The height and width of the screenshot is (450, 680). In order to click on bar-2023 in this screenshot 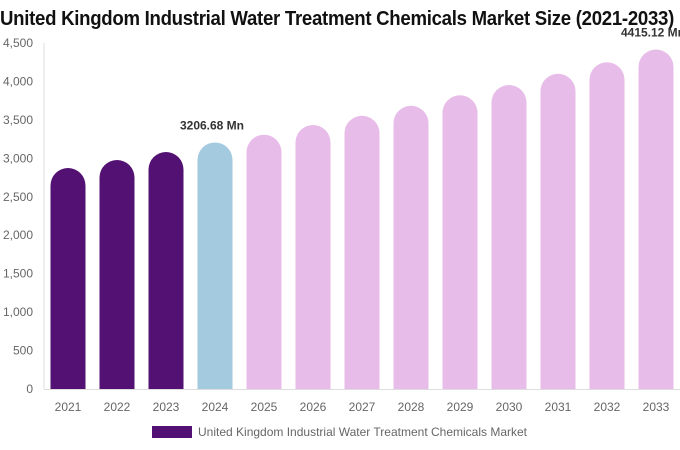, I will do `click(166, 270)`.